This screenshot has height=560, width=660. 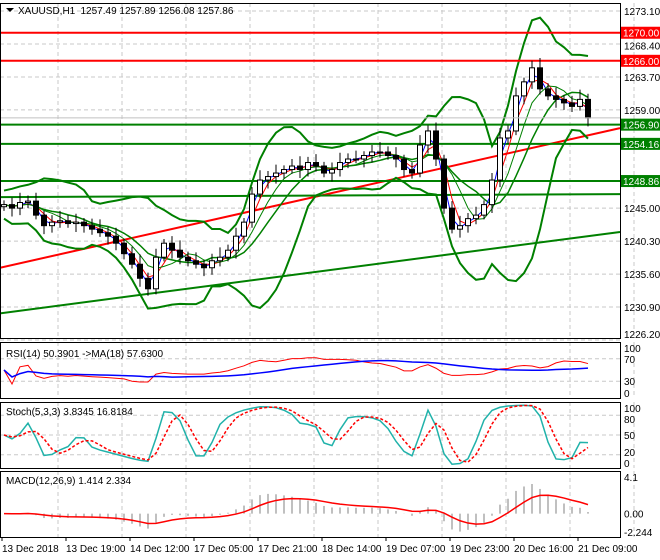 I want to click on price-tick: 1263.70, so click(x=642, y=78).